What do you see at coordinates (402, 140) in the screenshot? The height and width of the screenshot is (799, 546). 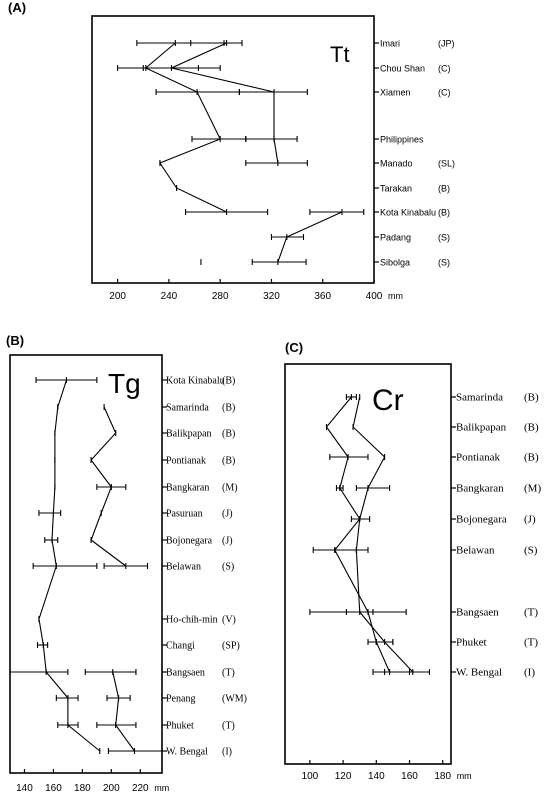 I see `site-label: Philippines` at bounding box center [402, 140].